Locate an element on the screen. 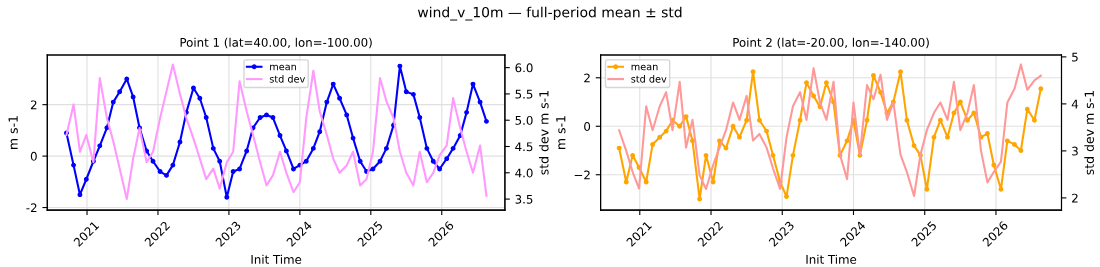 The width and height of the screenshot is (1100, 267). y2-tick-label: 5 is located at coordinates (1075, 57).